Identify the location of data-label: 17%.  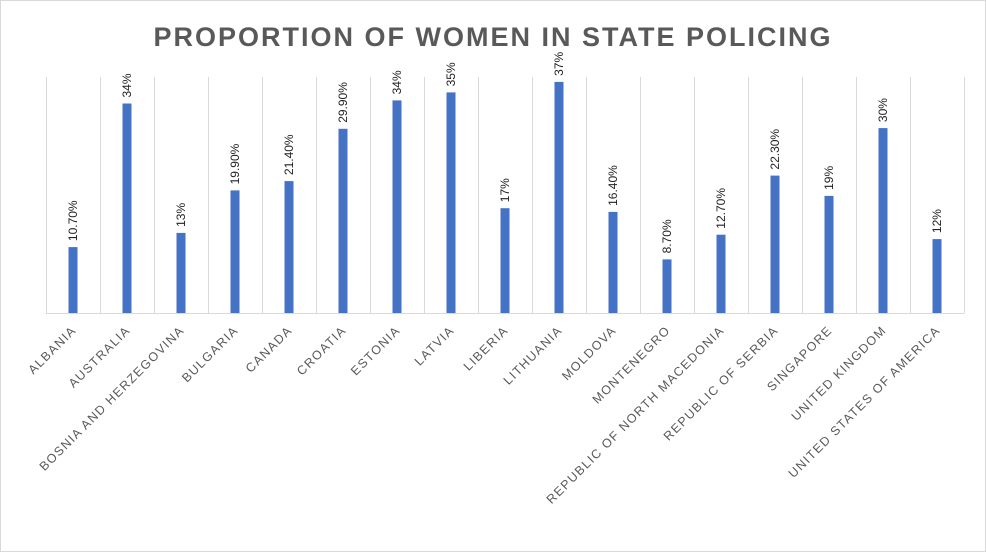
(505, 190).